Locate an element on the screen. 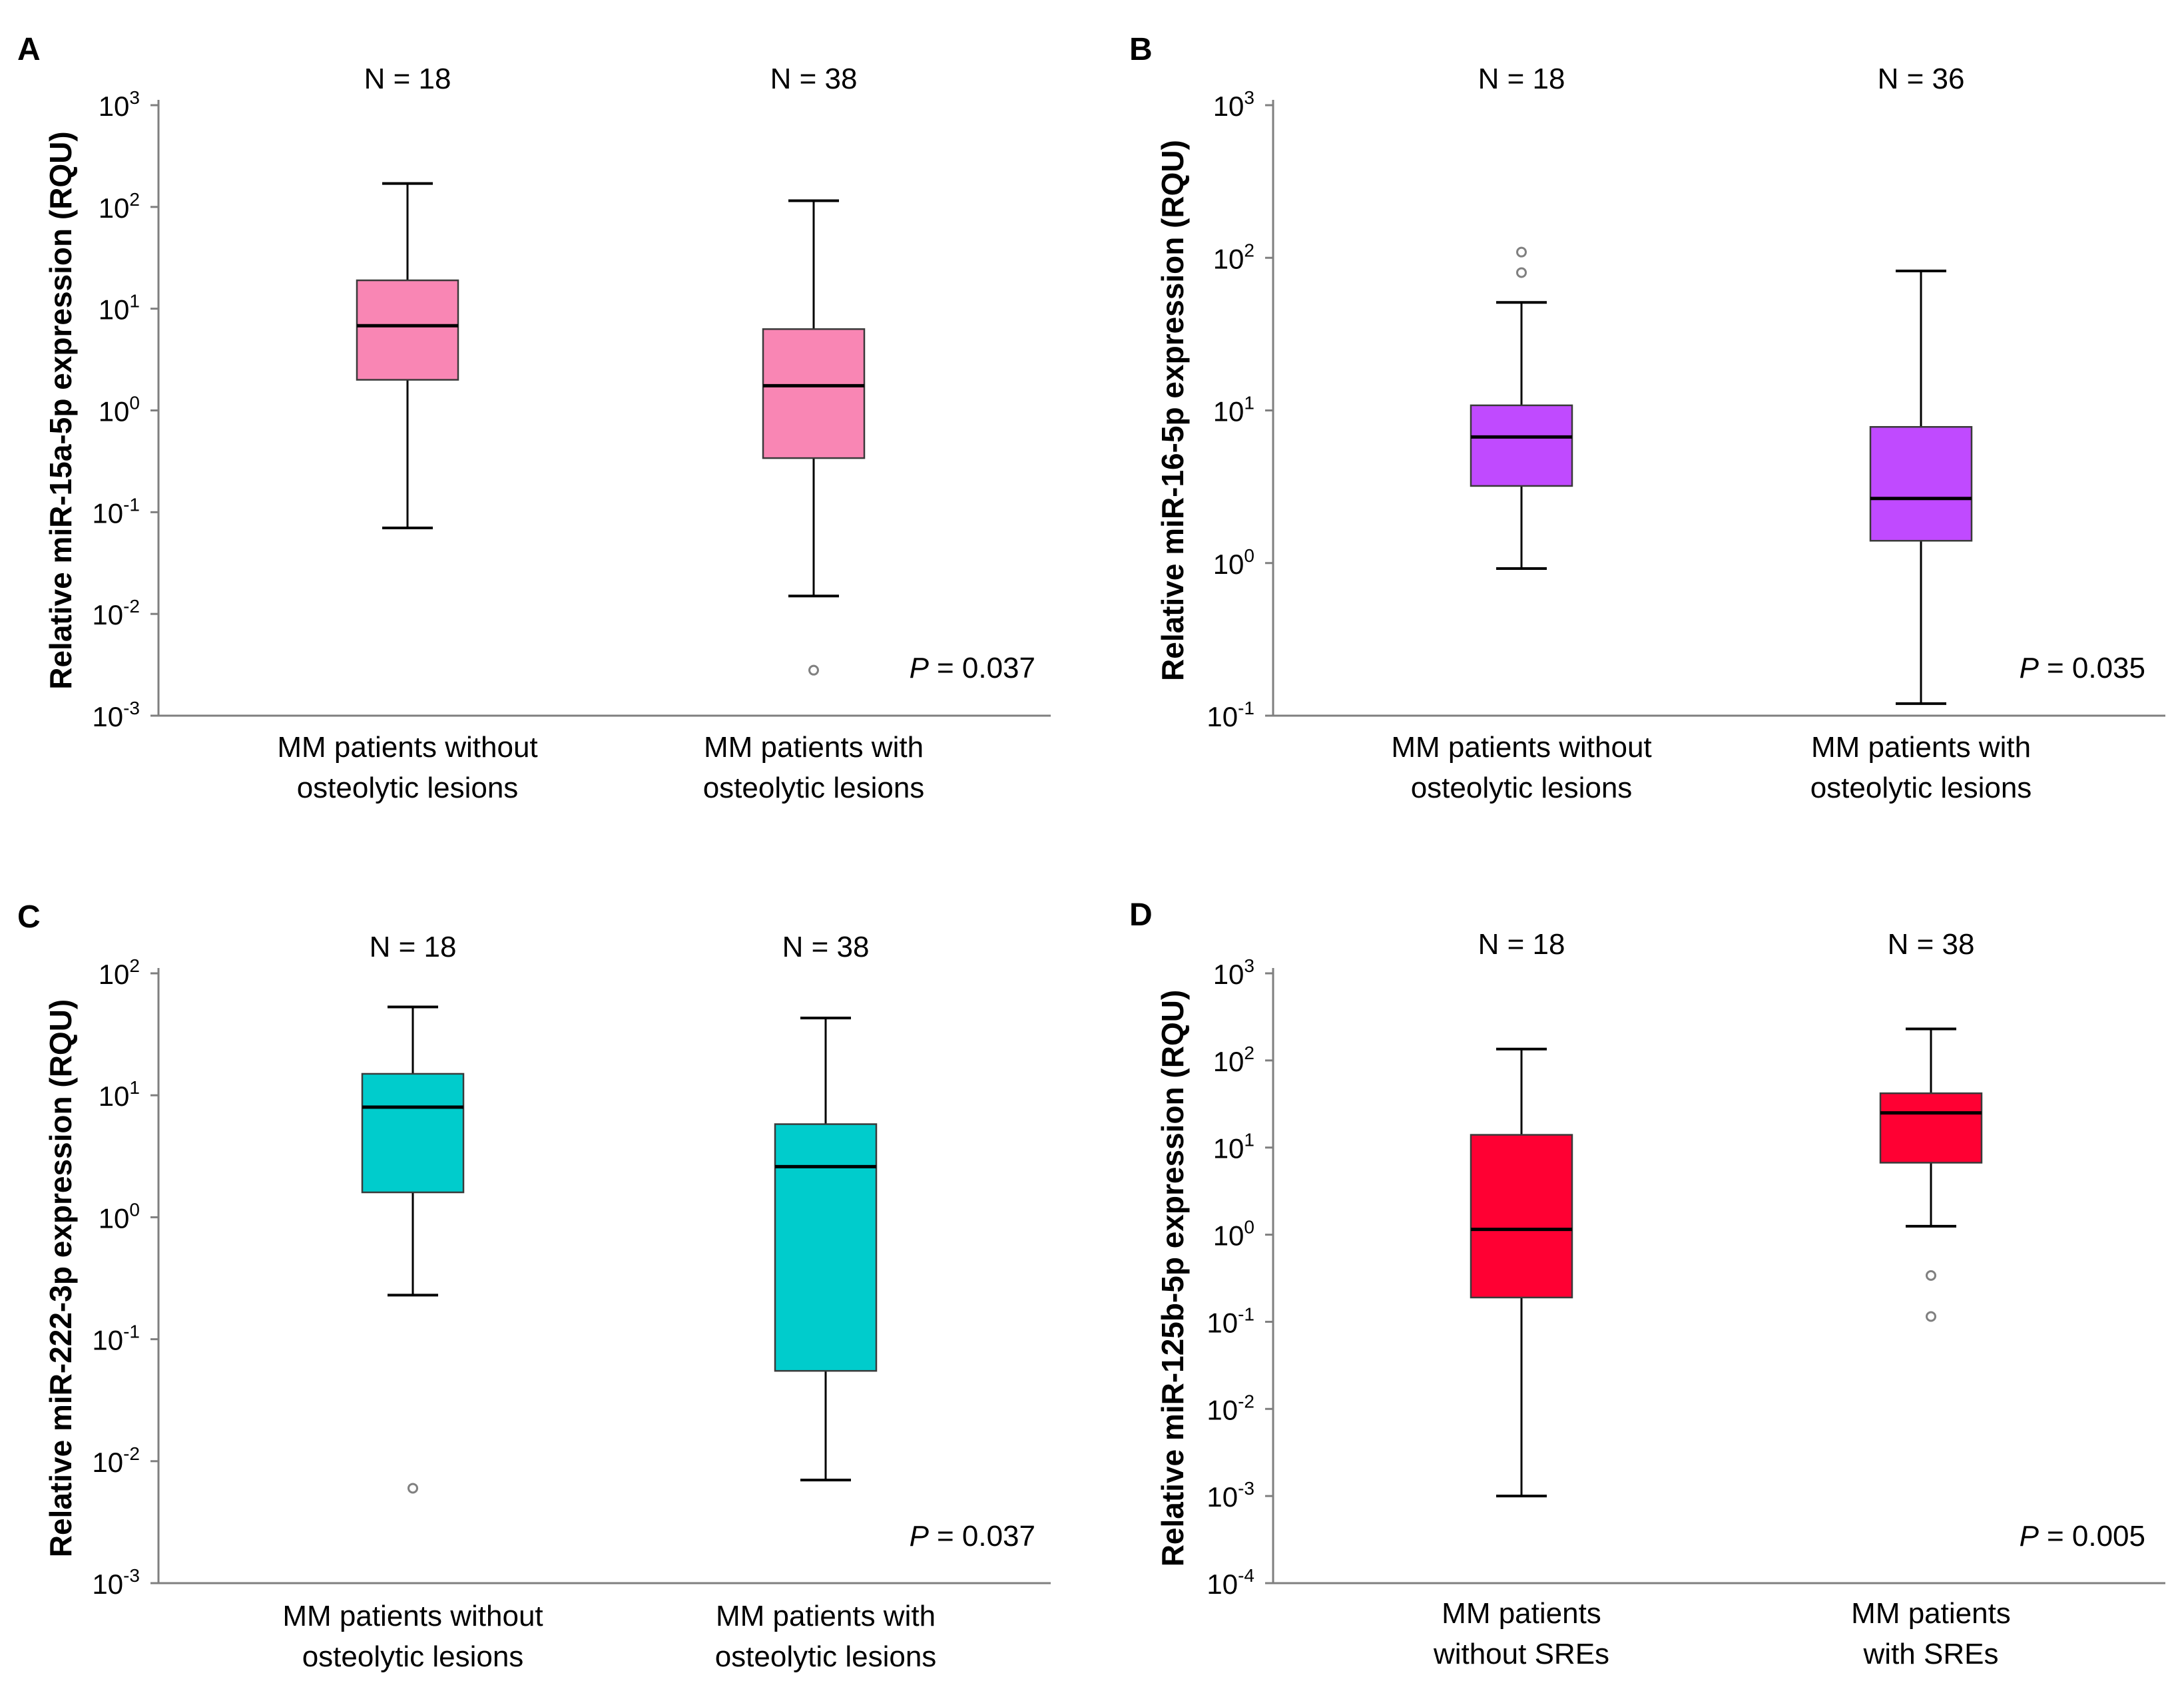  p-value-label: P = 0.005 is located at coordinates (2082, 1537).